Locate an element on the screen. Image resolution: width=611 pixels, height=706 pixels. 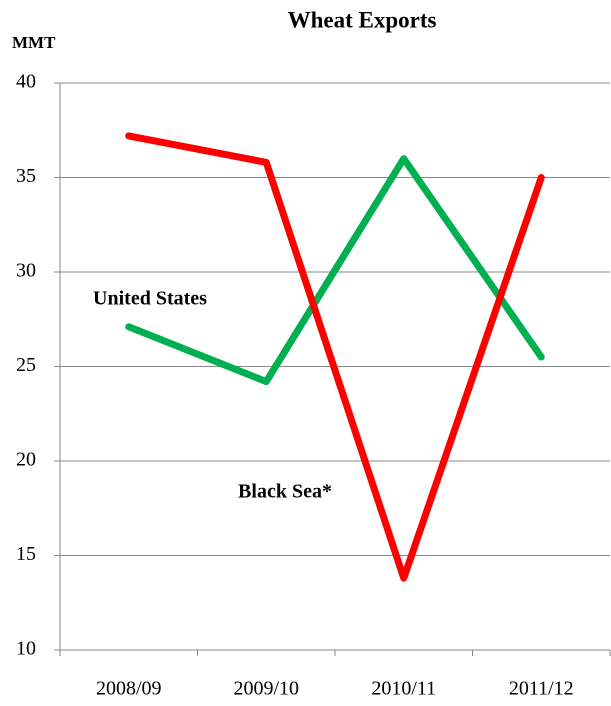
series-label: Black Sea* is located at coordinates (285, 492).